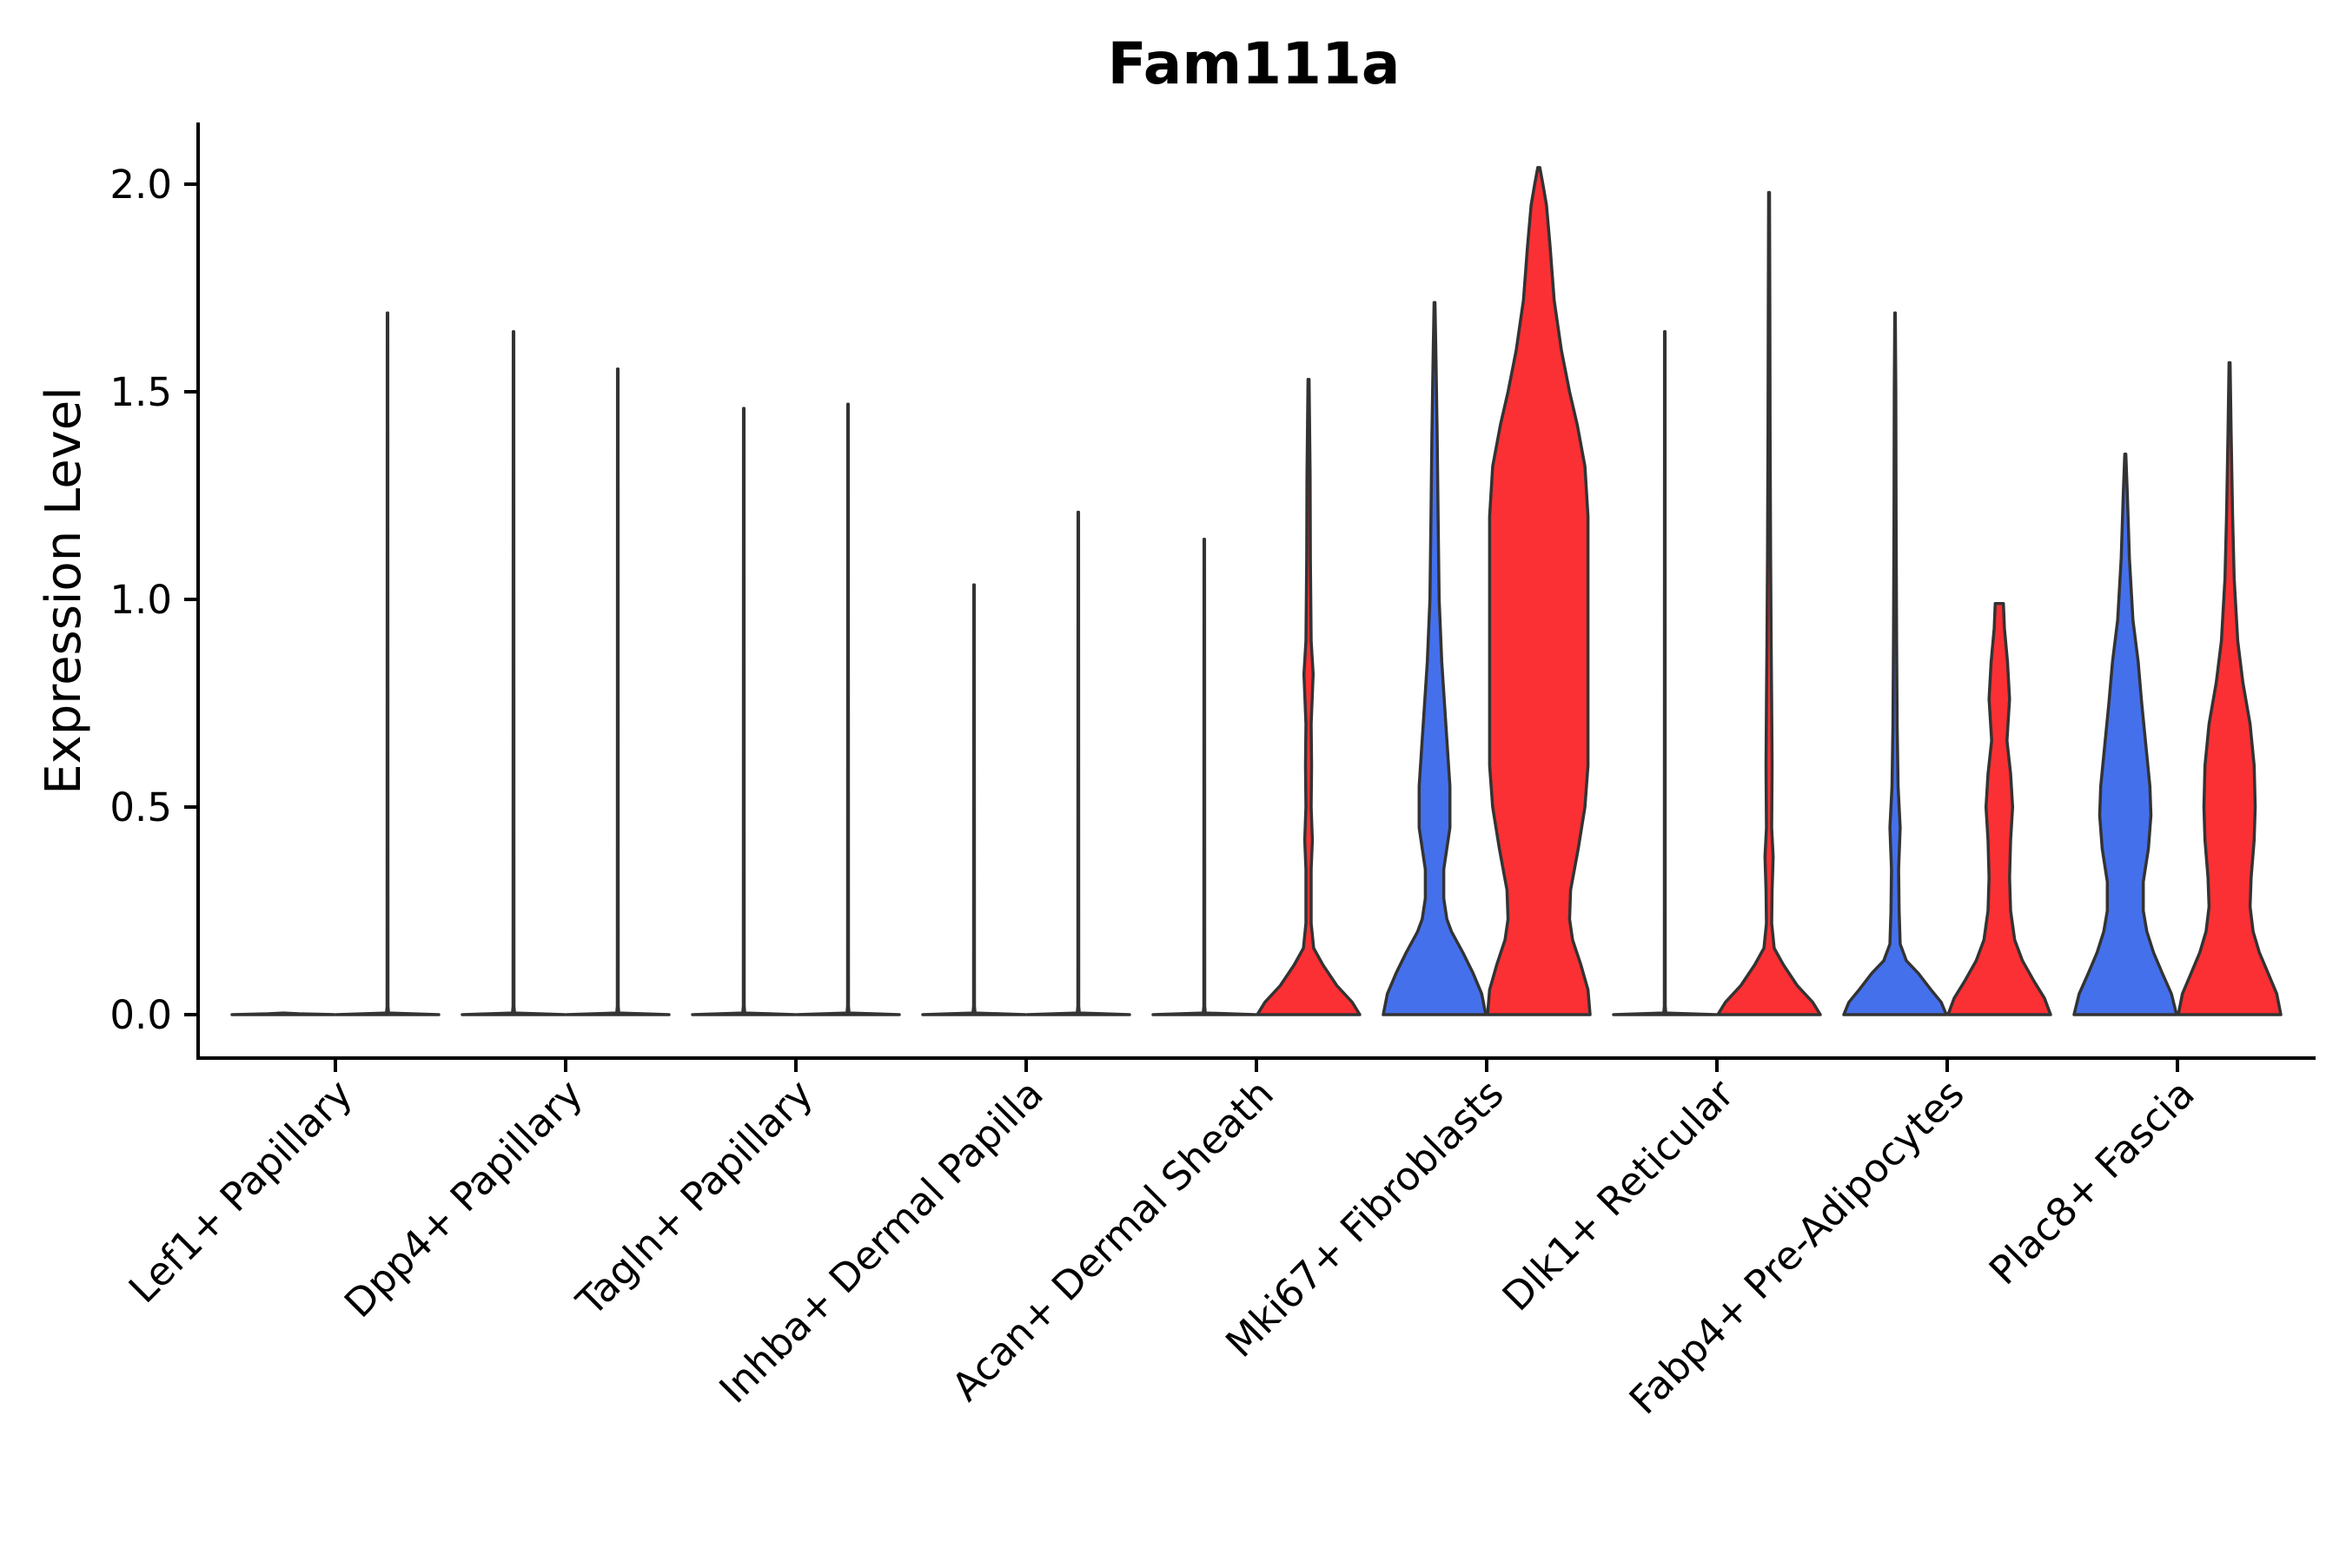  Describe the element at coordinates (1309, 696) in the screenshot. I see `violin-5-right` at that location.